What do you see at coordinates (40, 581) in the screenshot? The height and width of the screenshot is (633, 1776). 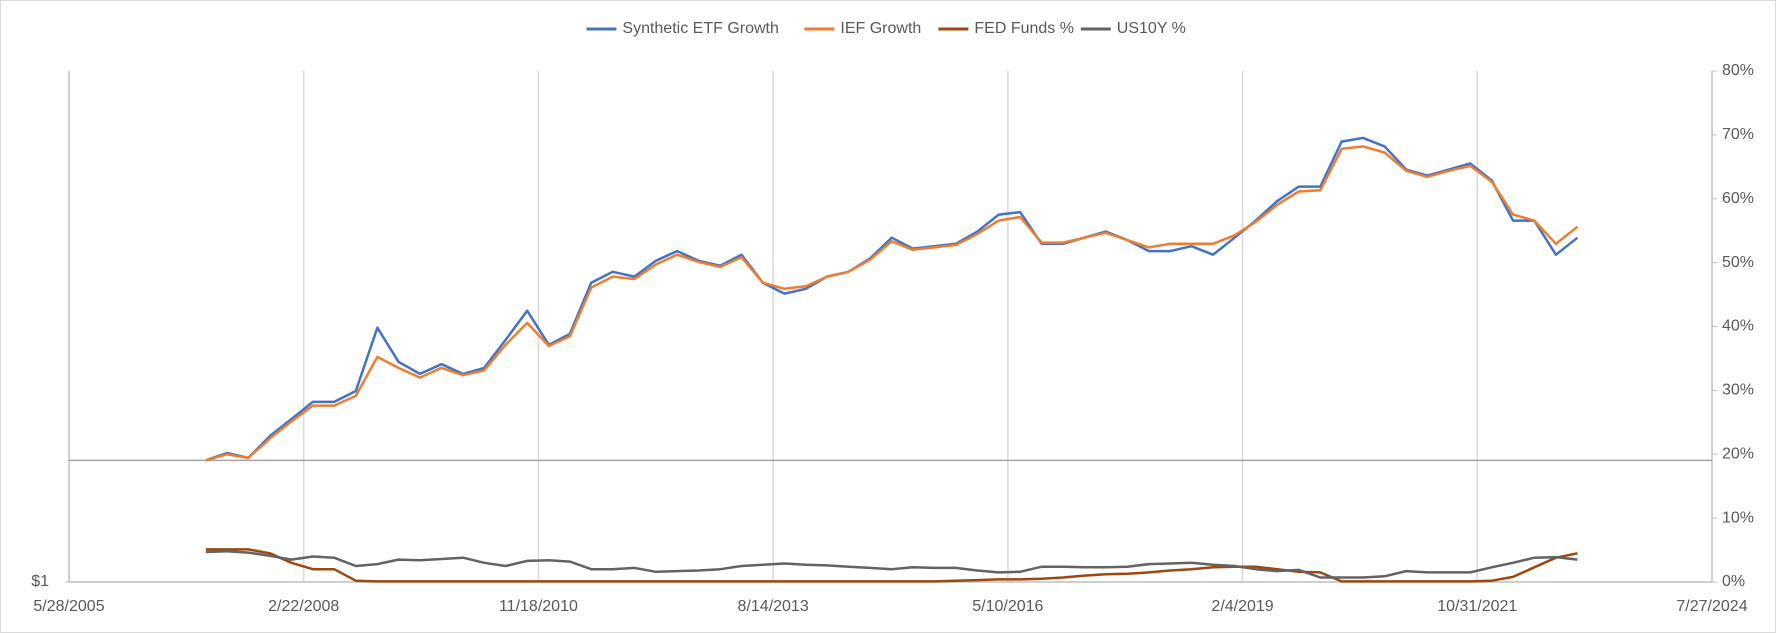 I see `y-tick-label: $1` at bounding box center [40, 581].